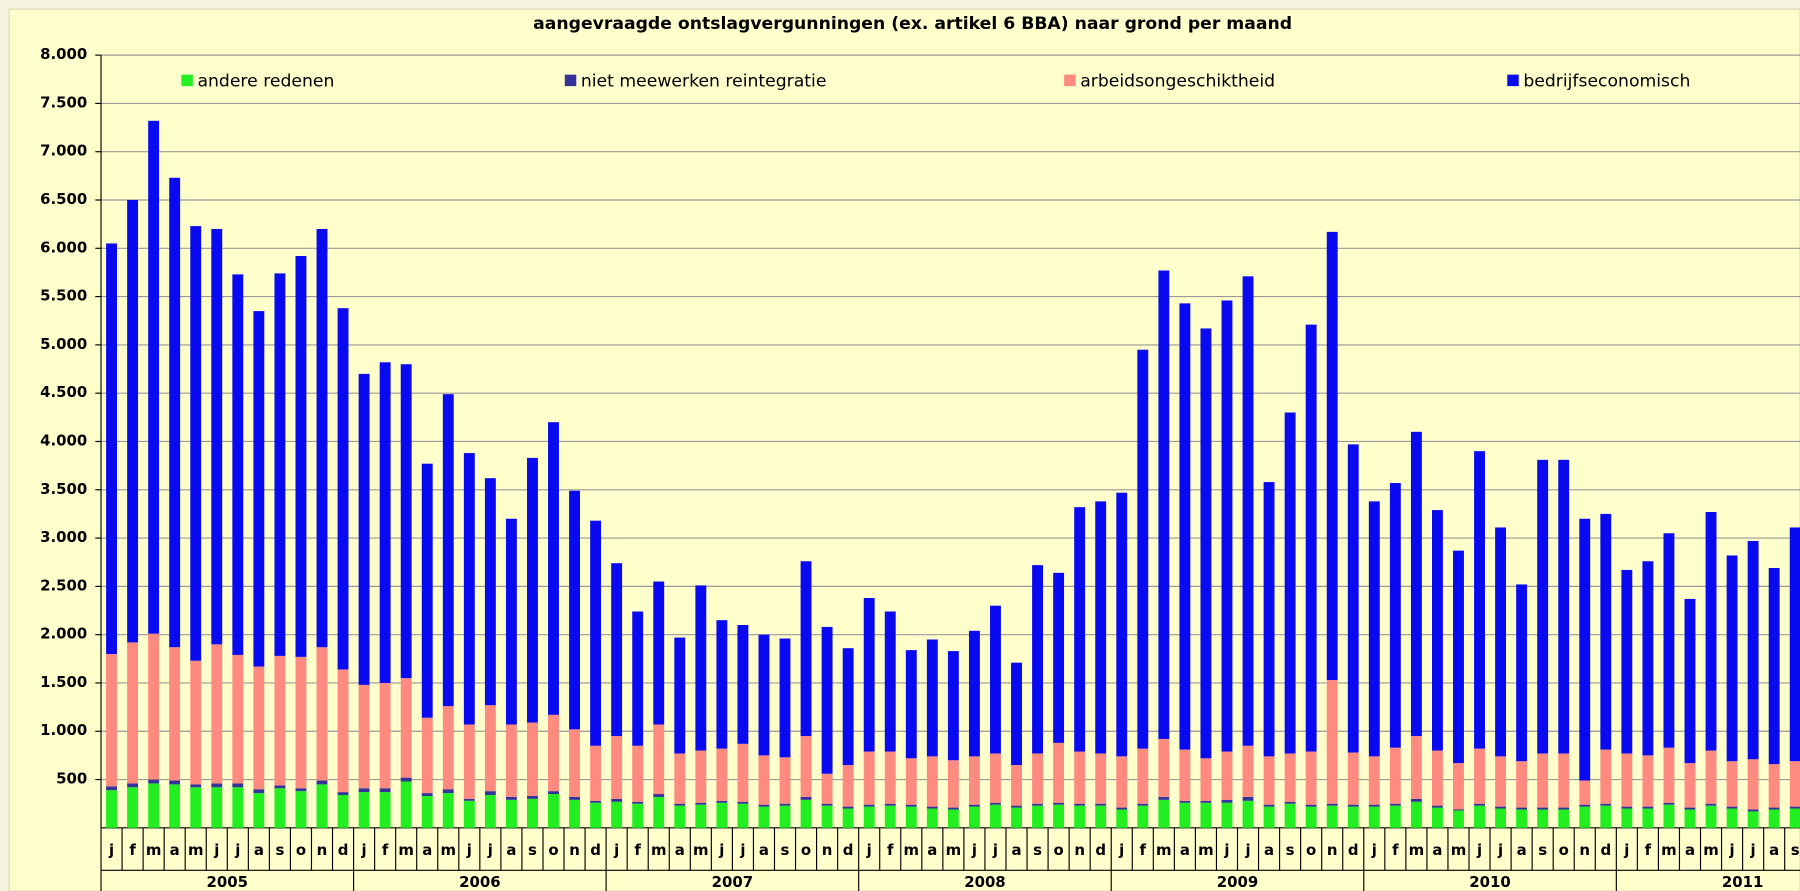 The height and width of the screenshot is (891, 1800). I want to click on legend-label: niet meewerken reintegratie, so click(704, 82).